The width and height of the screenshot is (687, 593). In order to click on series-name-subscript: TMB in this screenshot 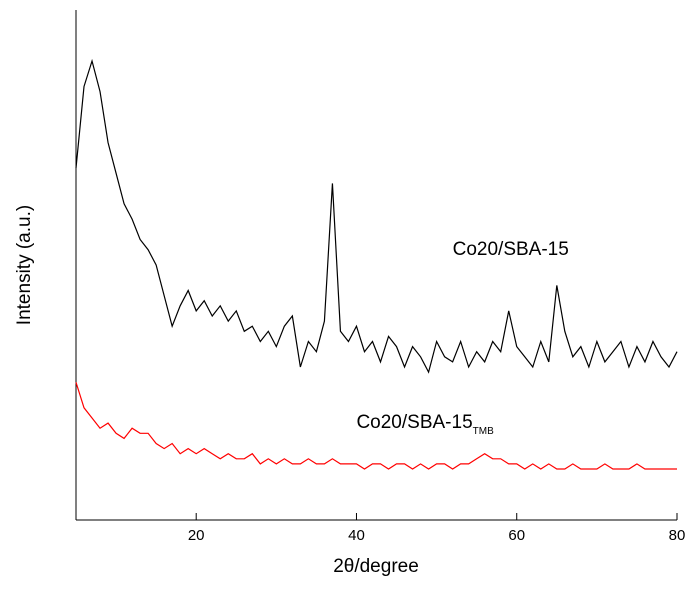, I will do `click(483, 431)`.